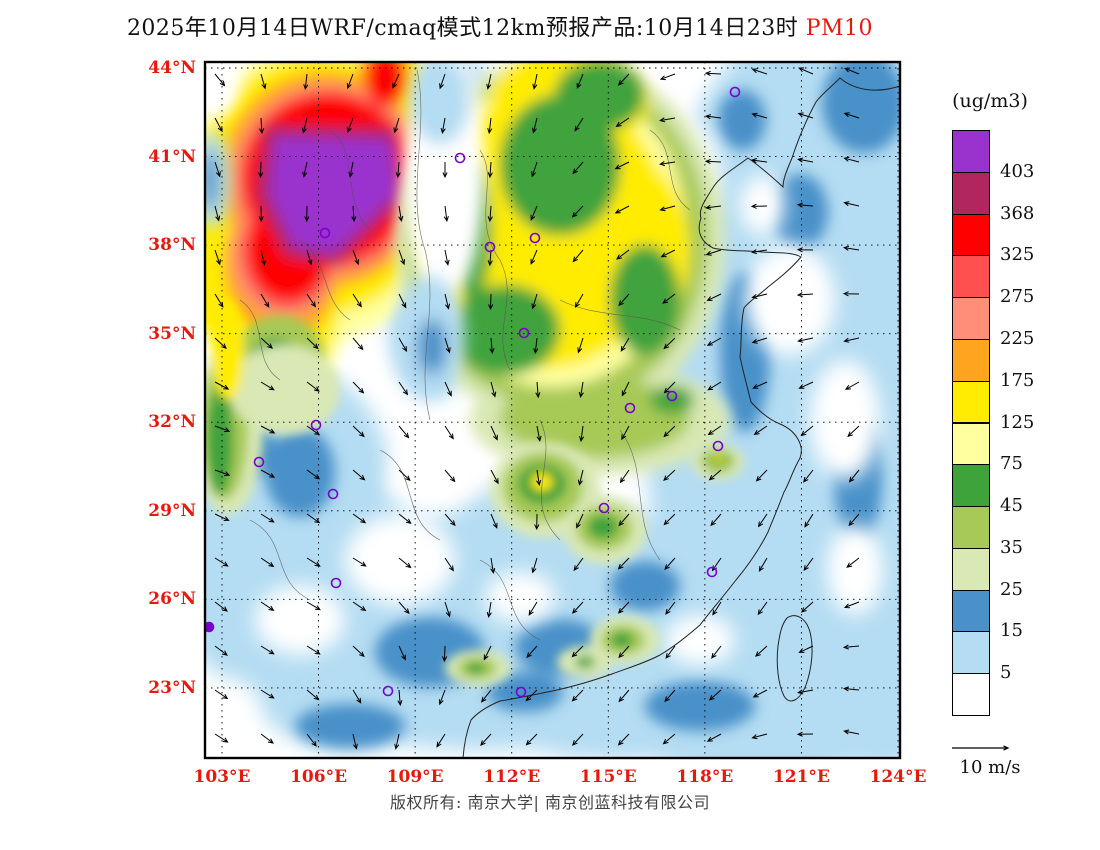  I want to click on lat-tick-label: 44°N, so click(172, 68).